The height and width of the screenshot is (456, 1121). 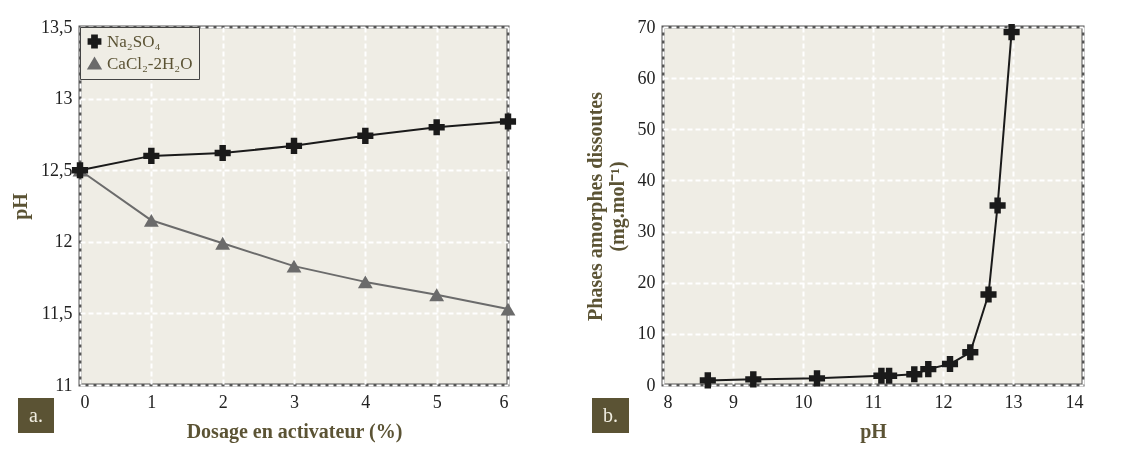 I want to click on y-axis-title: Phases amorphes dissoutes (mg.mol⁻¹), so click(x=606, y=206).